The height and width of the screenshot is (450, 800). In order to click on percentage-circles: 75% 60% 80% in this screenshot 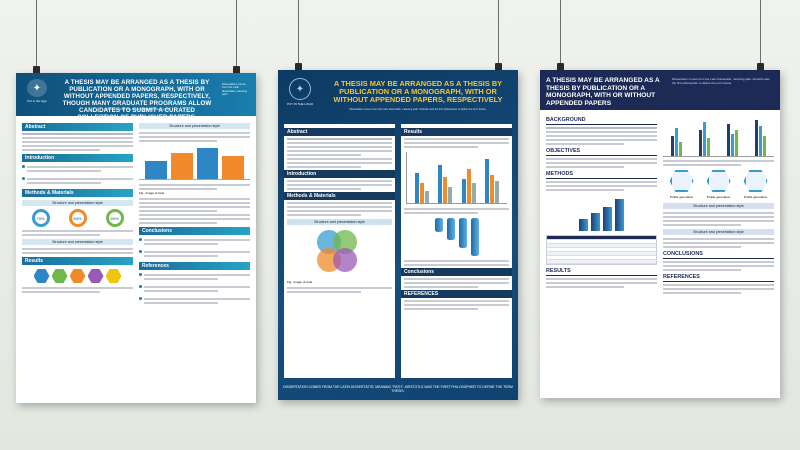, I will do `click(77, 218)`.